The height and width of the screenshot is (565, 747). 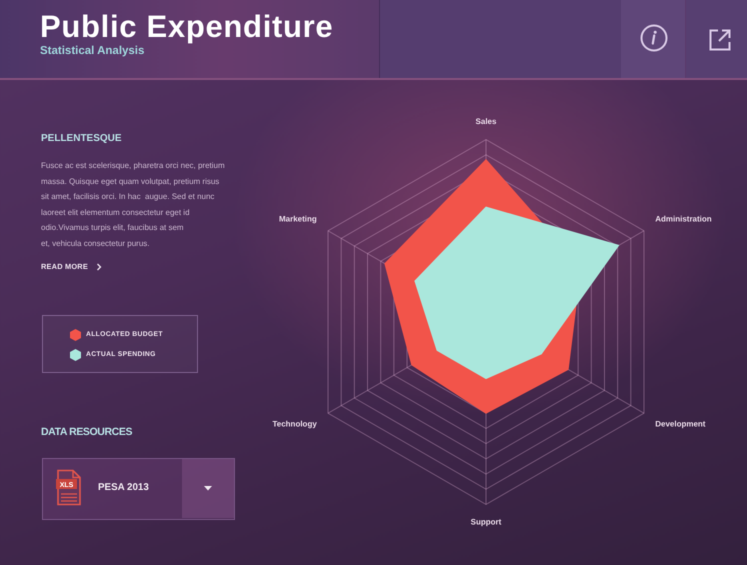 What do you see at coordinates (297, 219) in the screenshot?
I see `spoke-label: Marketing` at bounding box center [297, 219].